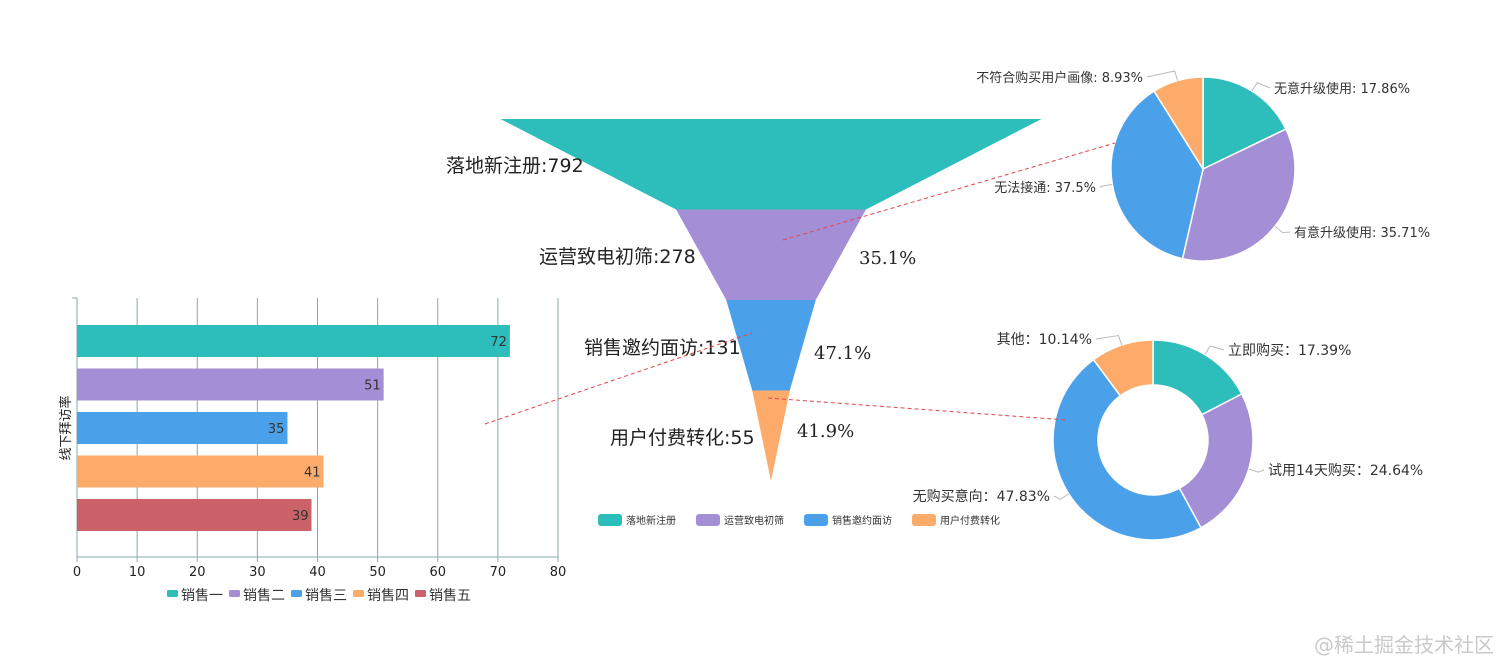 This screenshot has width=1512, height=672. I want to click on funnel-conversion-rate: 41.9%, so click(825, 431).